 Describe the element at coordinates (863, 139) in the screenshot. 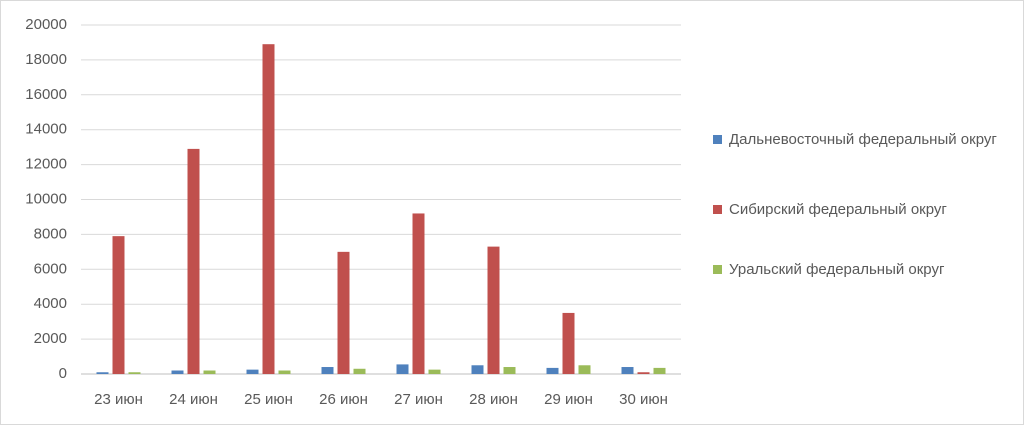

I see `legend-label: Дальневосточный федеральный округ` at that location.